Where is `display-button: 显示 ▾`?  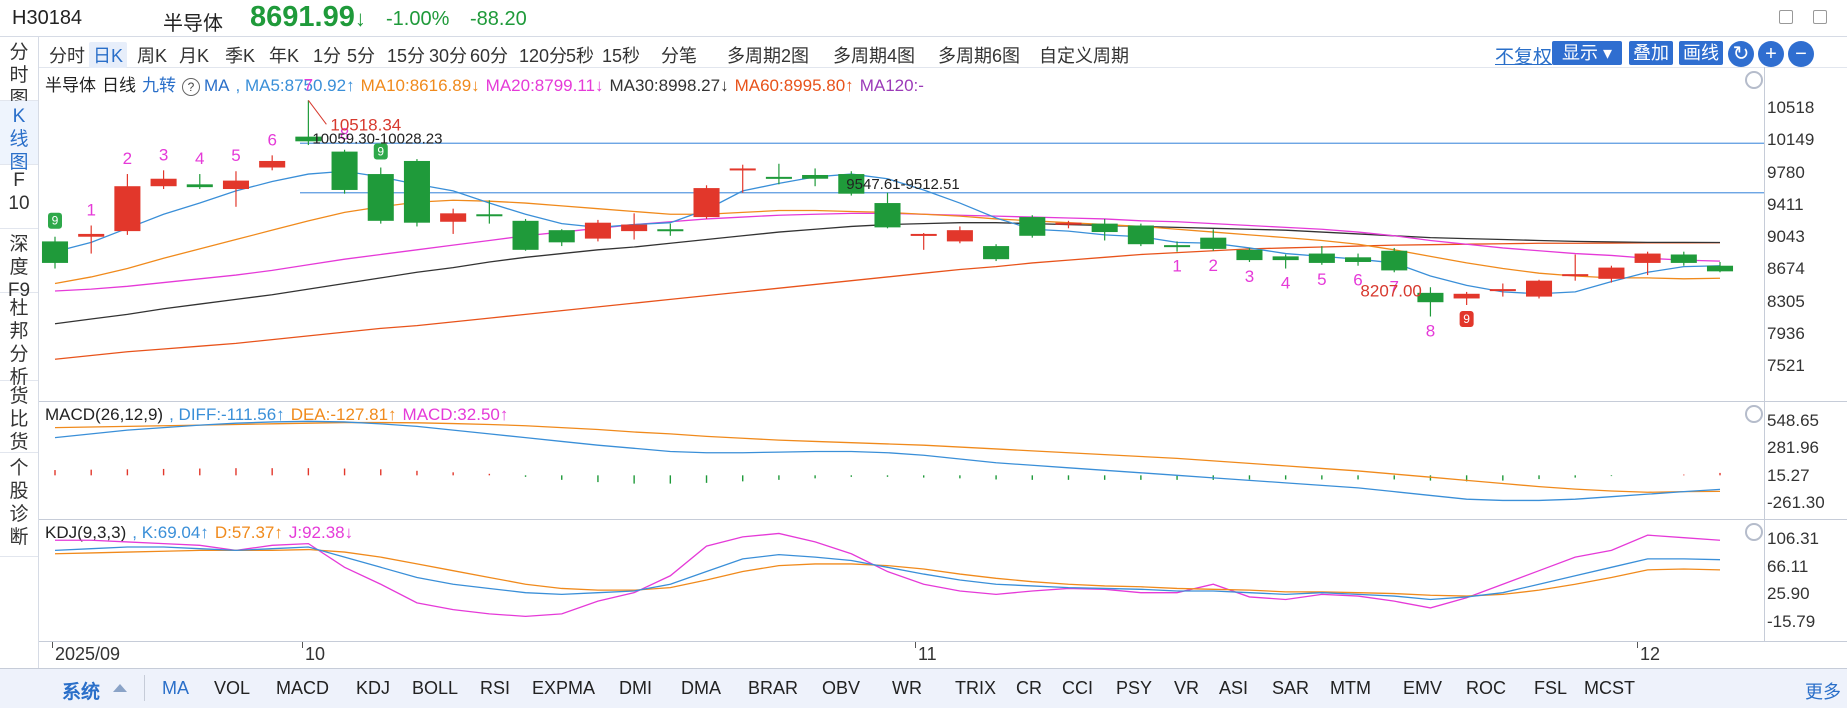 display-button: 显示 ▾ is located at coordinates (1587, 53).